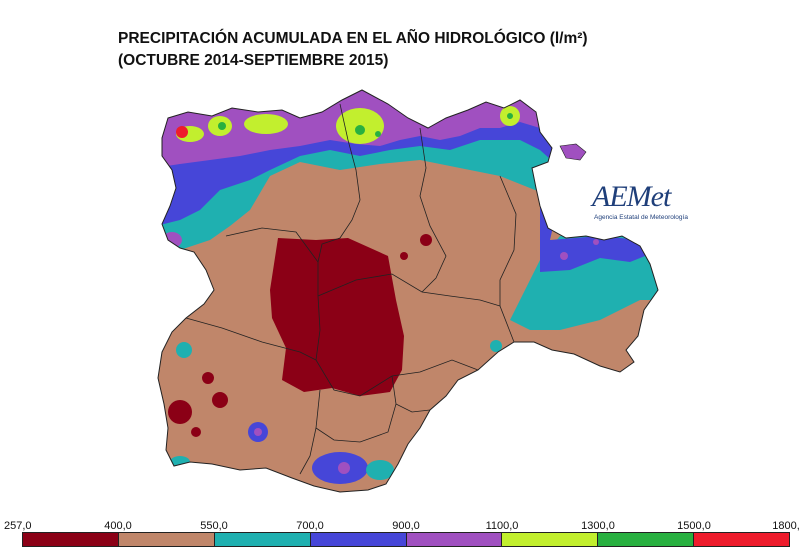 The image size is (804, 556). I want to click on boundary-burgos-soria, so click(508, 259).